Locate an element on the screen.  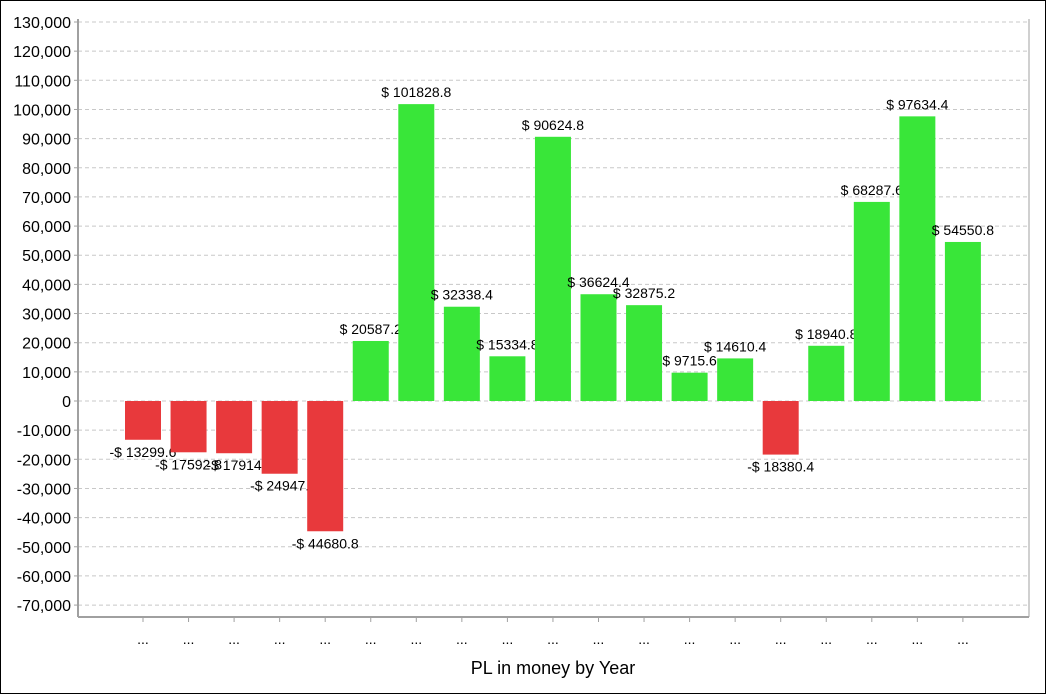
data-label: $ 54550.8 is located at coordinates (963, 230).